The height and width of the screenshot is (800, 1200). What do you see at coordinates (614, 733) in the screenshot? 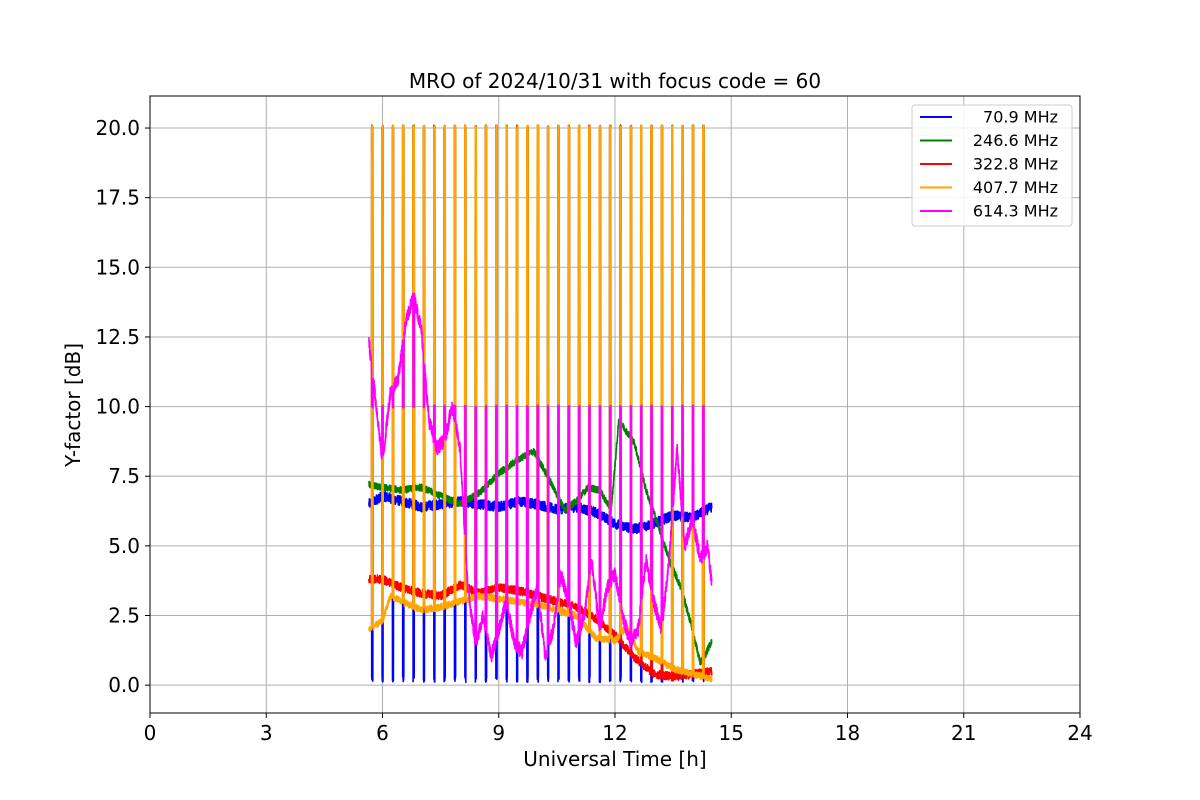
I see `x-tick-label: 12` at bounding box center [614, 733].